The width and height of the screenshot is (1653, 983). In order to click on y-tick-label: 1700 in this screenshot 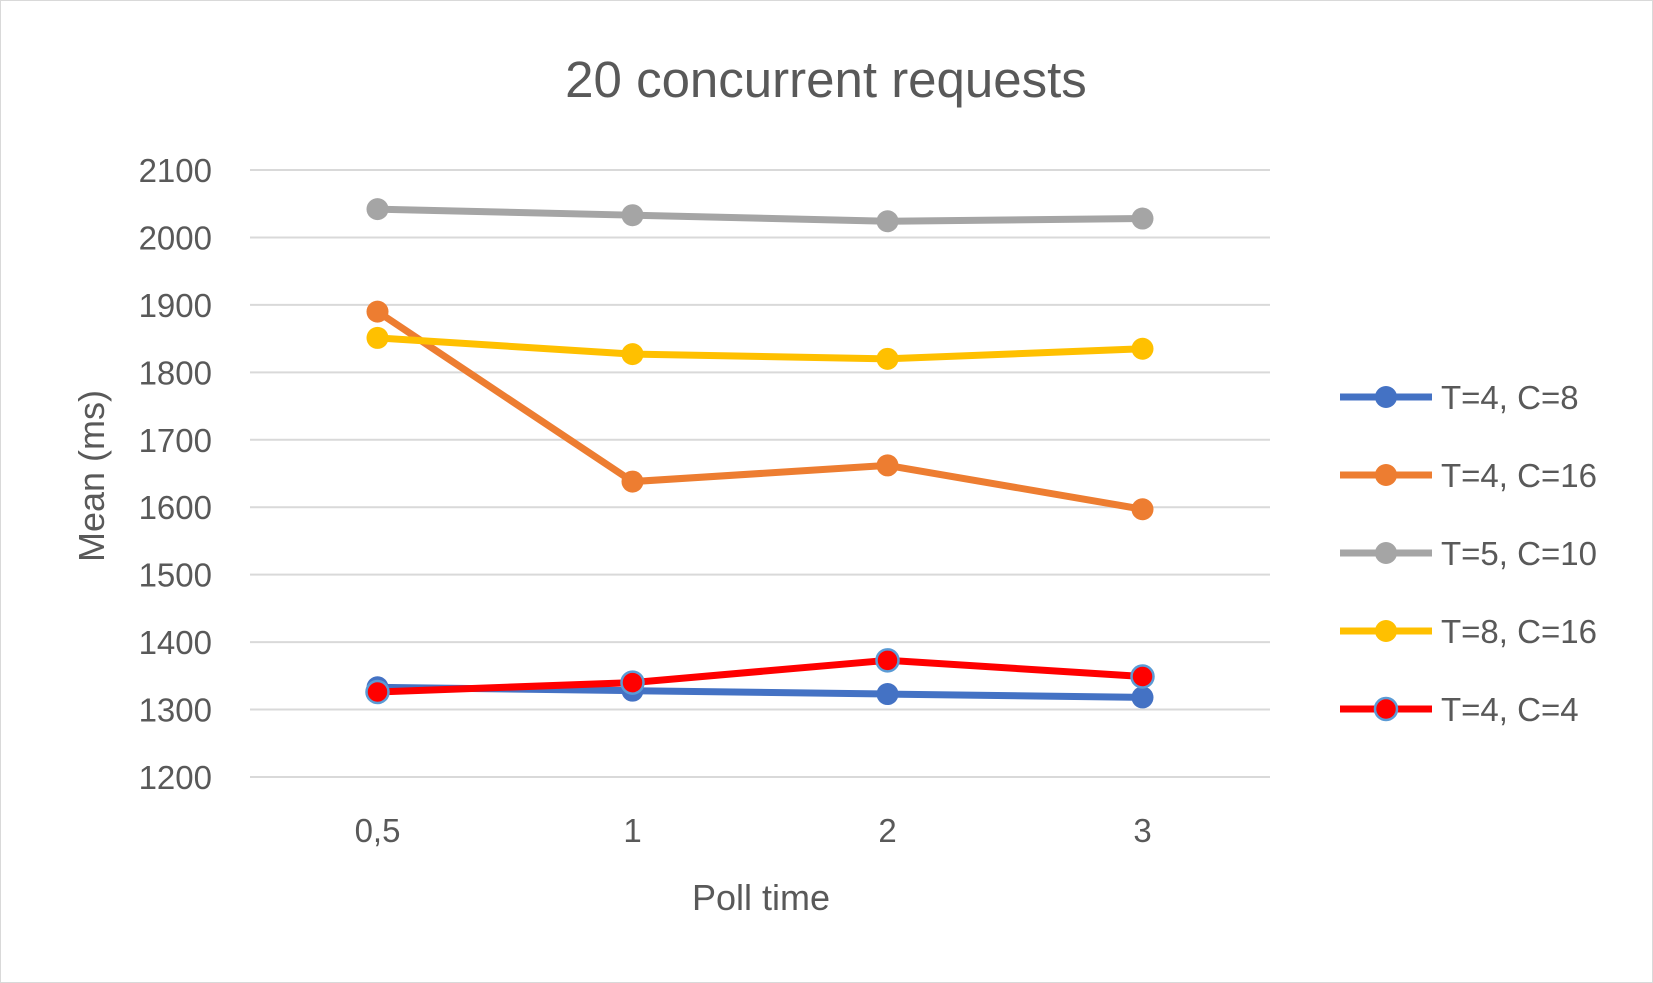, I will do `click(175, 440)`.